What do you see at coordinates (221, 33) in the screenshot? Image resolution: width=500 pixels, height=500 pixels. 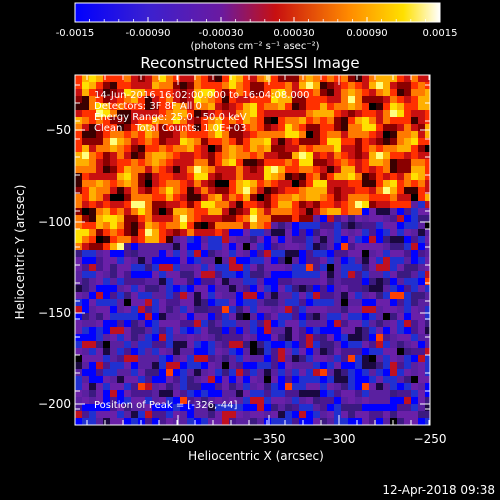 I see `colorbar-tick-label: -0.00030` at bounding box center [221, 33].